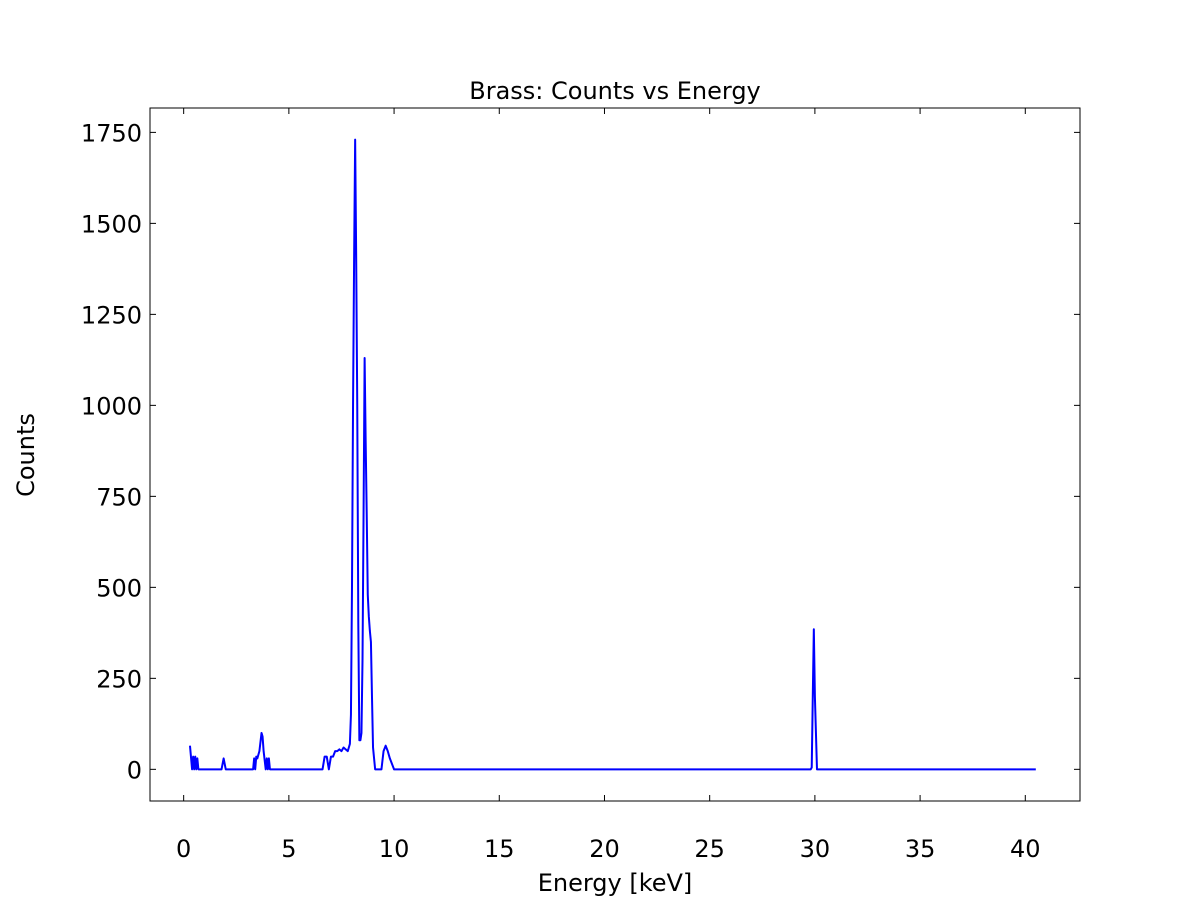 The height and width of the screenshot is (900, 1200). I want to click on x-axis-label: Energy [keV], so click(615, 883).